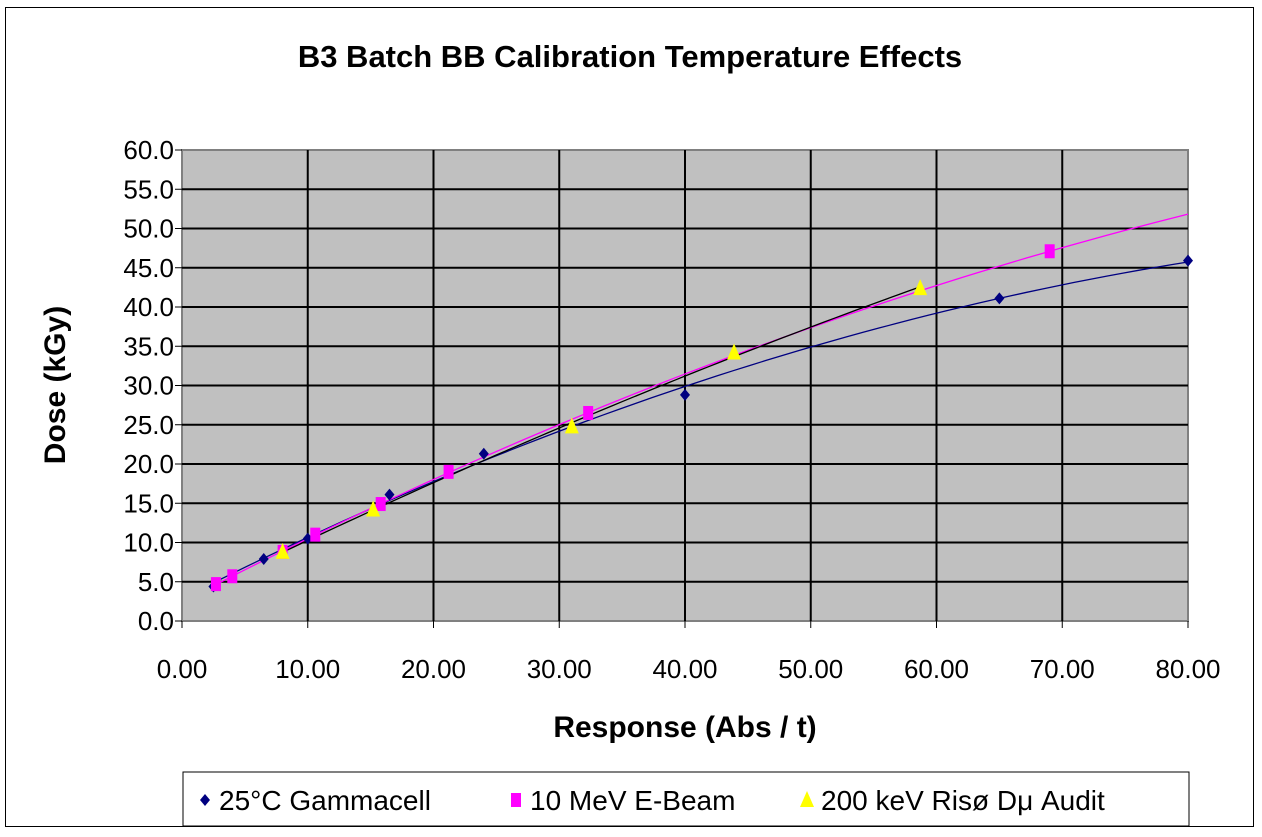 This screenshot has width=1262, height=837. I want to click on y-tick-label: 15.0, so click(148, 503).